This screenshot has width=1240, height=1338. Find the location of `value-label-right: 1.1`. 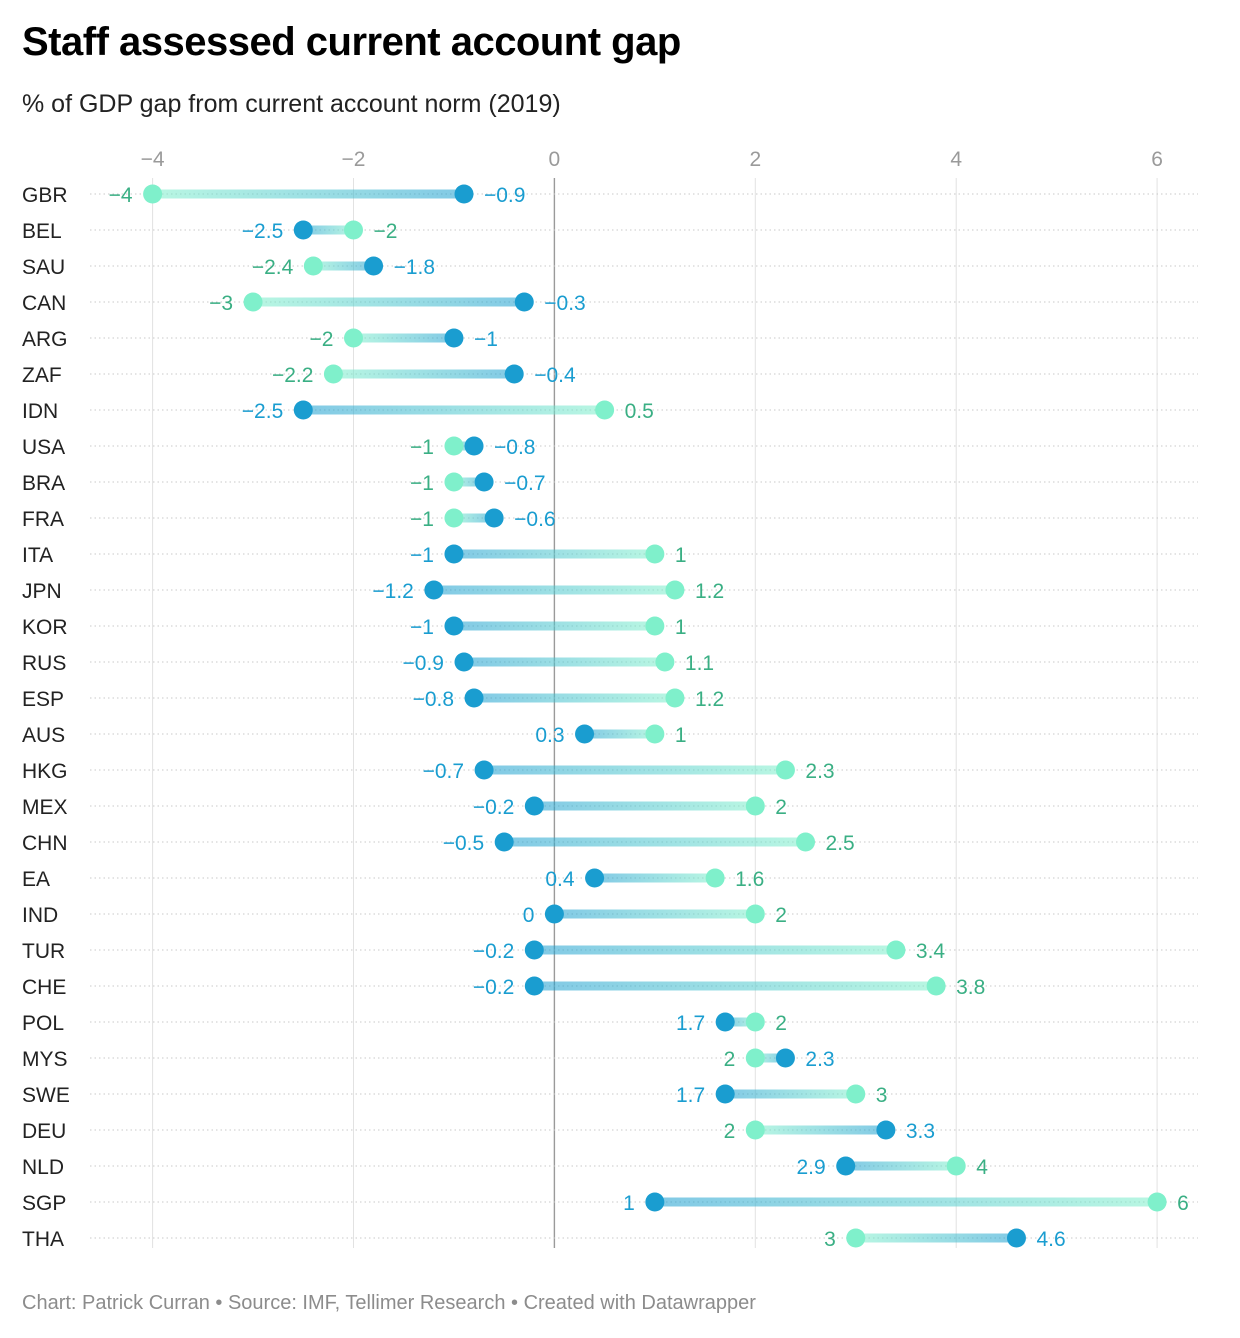

value-label-right: 1.1 is located at coordinates (699, 663).